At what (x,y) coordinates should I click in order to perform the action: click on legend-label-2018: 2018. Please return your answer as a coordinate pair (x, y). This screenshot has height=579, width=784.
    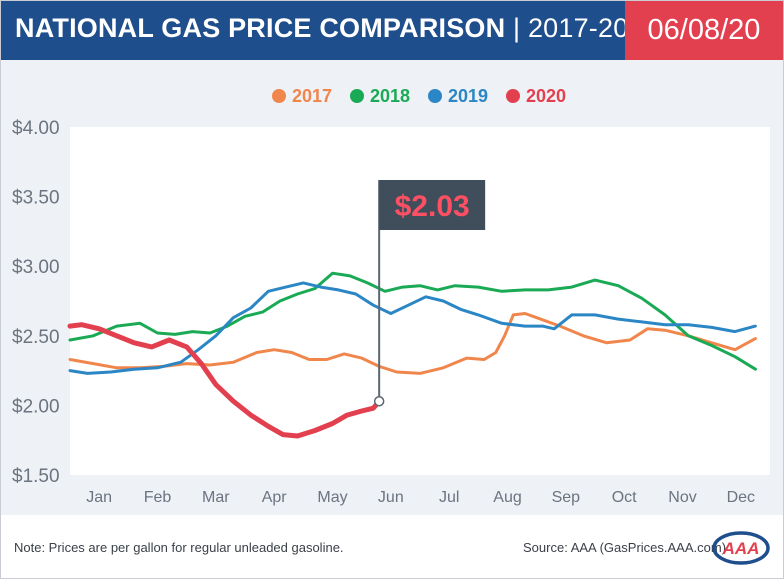
    Looking at the image, I should click on (390, 96).